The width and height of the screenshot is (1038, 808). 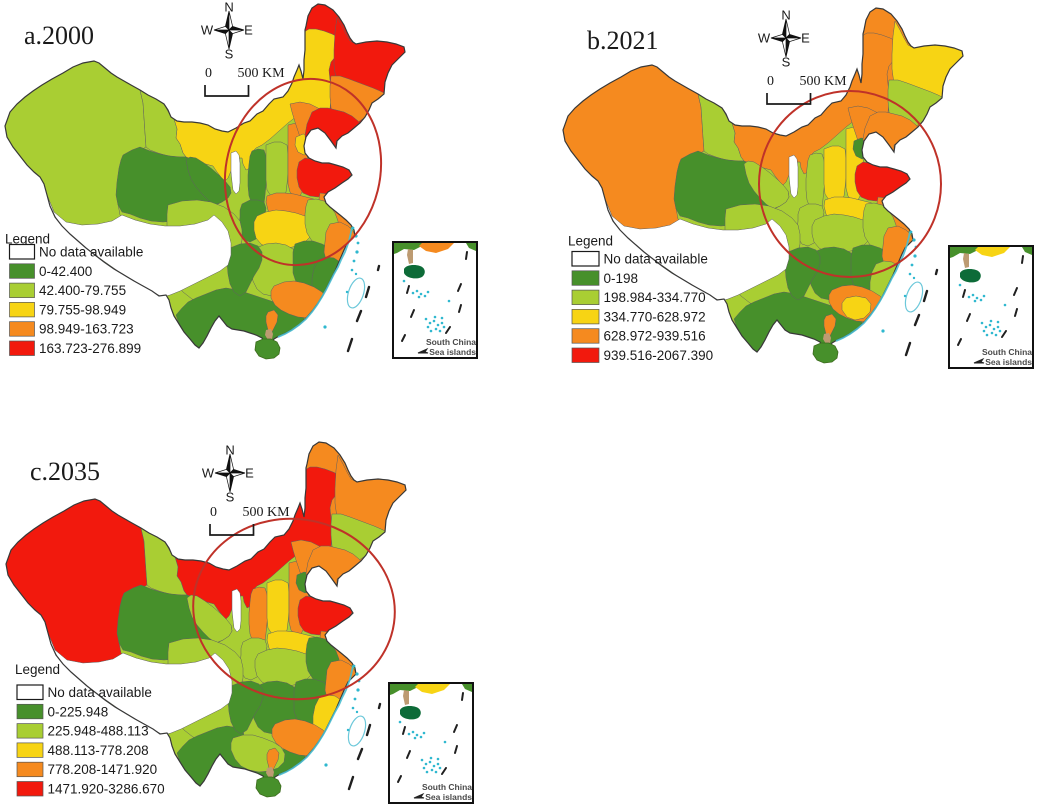 I want to click on svg-text: 778.208-1471.920, so click(x=103, y=769).